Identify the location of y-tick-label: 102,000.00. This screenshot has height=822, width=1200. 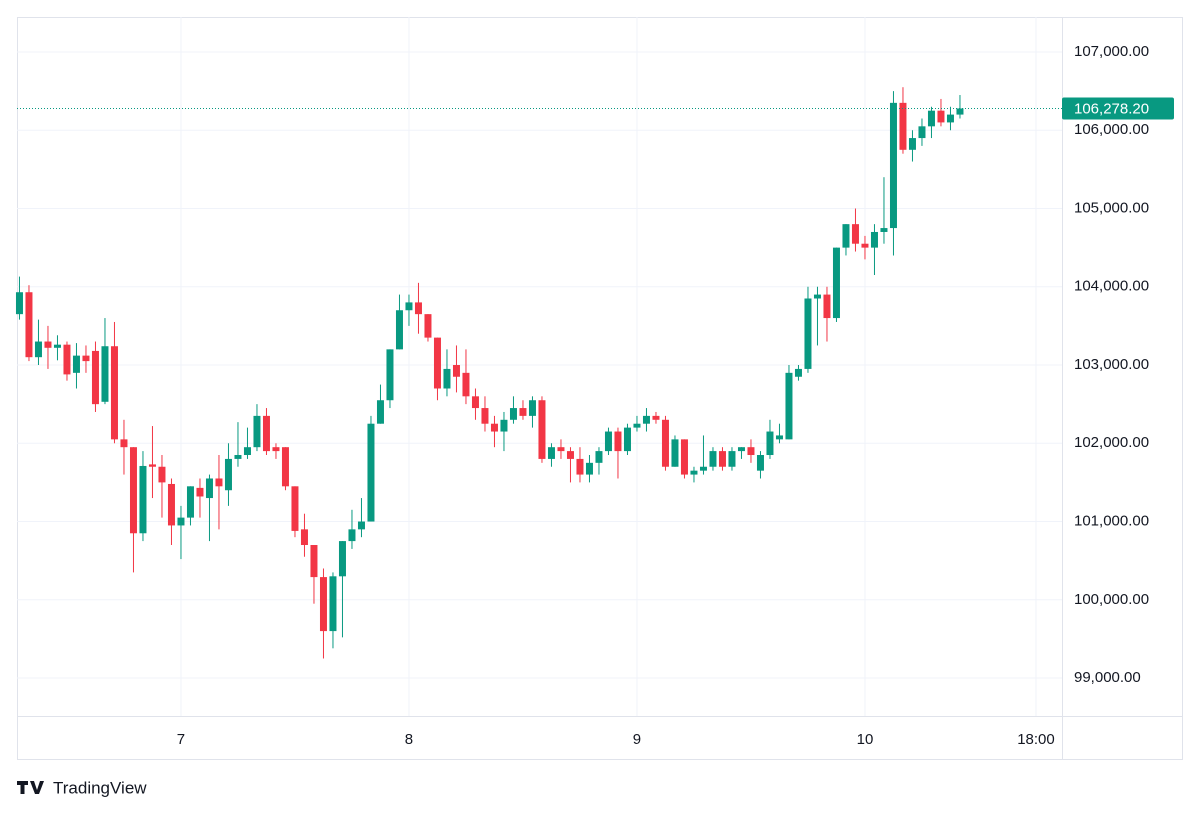
(1111, 442).